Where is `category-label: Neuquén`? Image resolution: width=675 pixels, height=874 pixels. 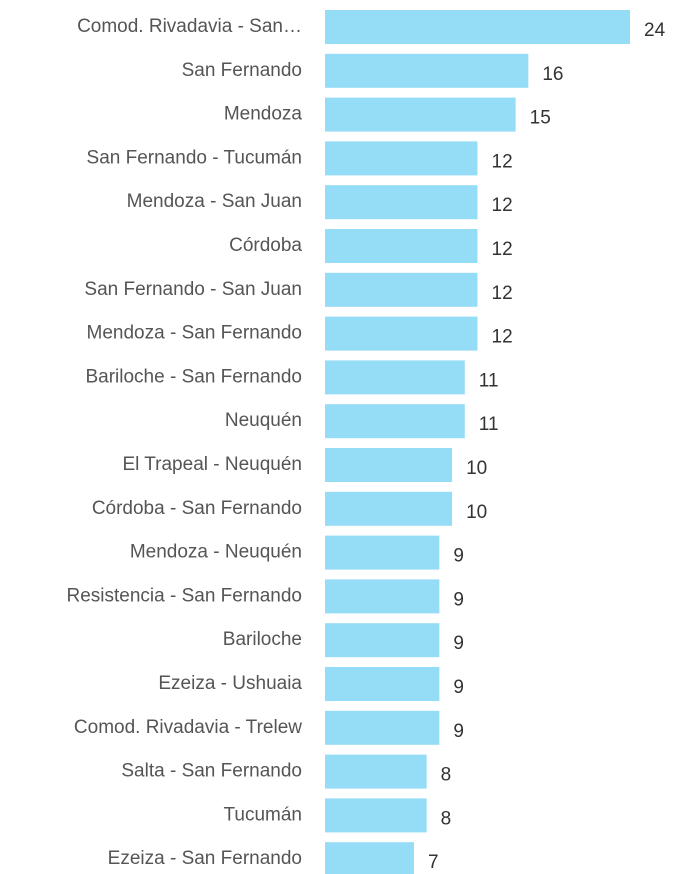 category-label: Neuquén is located at coordinates (263, 420).